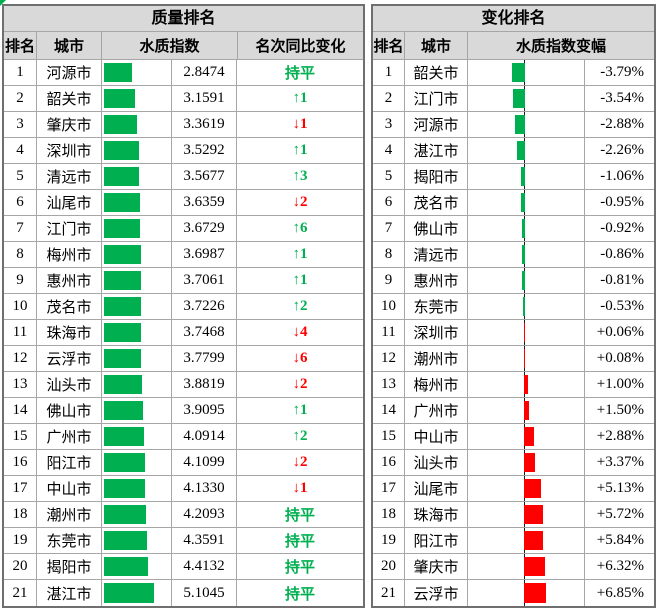 The height and width of the screenshot is (610, 656). I want to click on quality-table-row: 6 汕尾市 3.6359 ↓2, so click(183, 203).